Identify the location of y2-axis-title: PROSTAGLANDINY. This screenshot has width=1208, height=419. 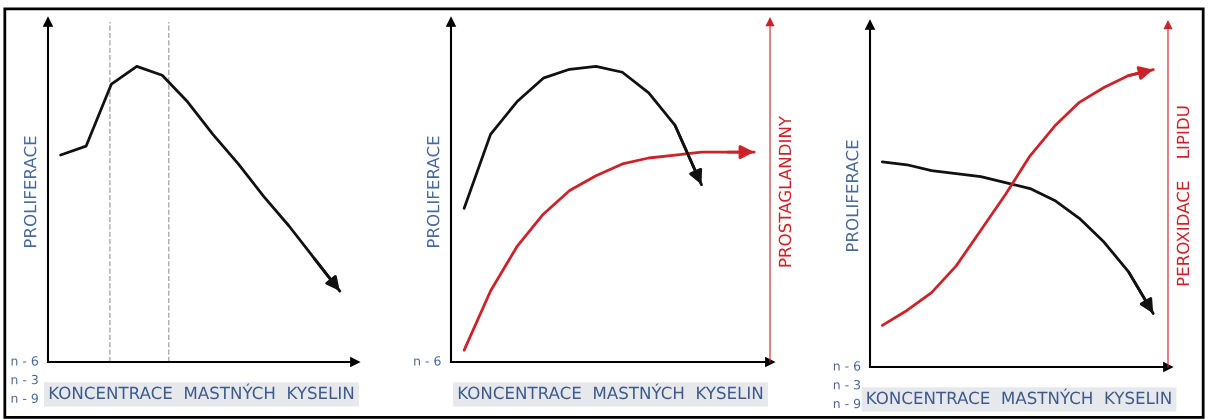
(785, 191).